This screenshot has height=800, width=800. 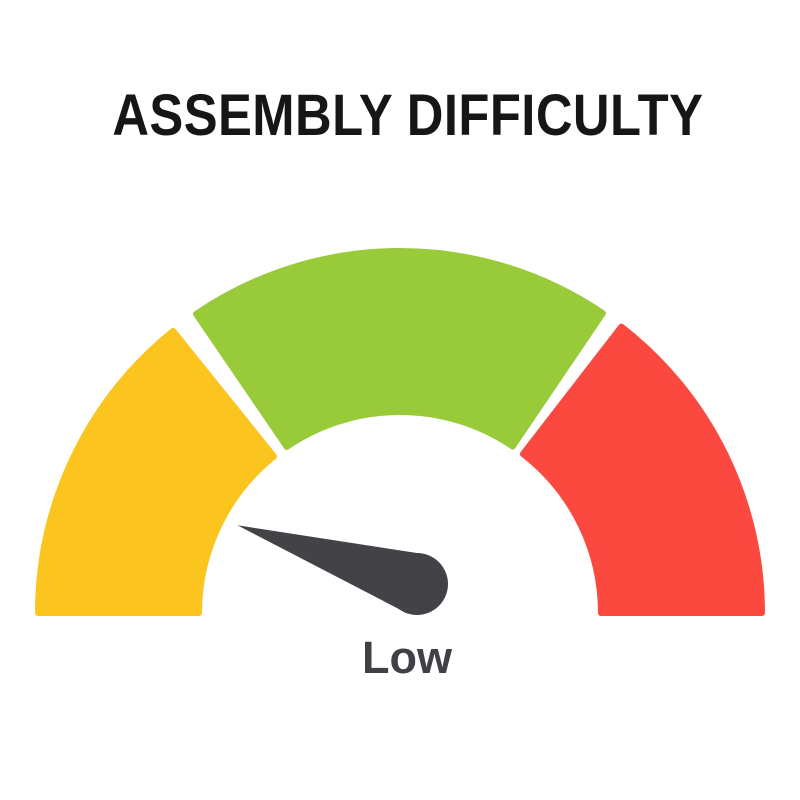 What do you see at coordinates (407, 657) in the screenshot?
I see `gauge-value-label: Low` at bounding box center [407, 657].